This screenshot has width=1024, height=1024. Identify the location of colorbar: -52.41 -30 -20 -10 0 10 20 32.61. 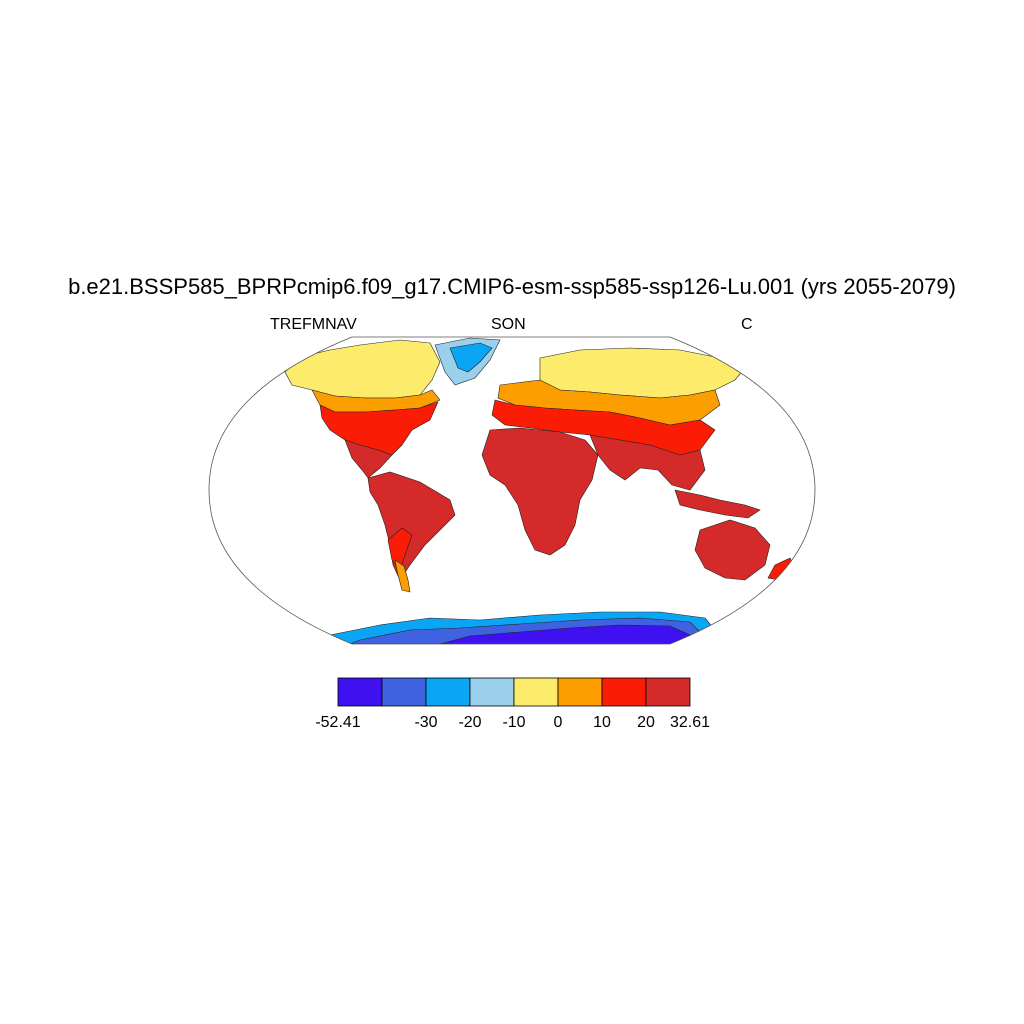
(512, 704).